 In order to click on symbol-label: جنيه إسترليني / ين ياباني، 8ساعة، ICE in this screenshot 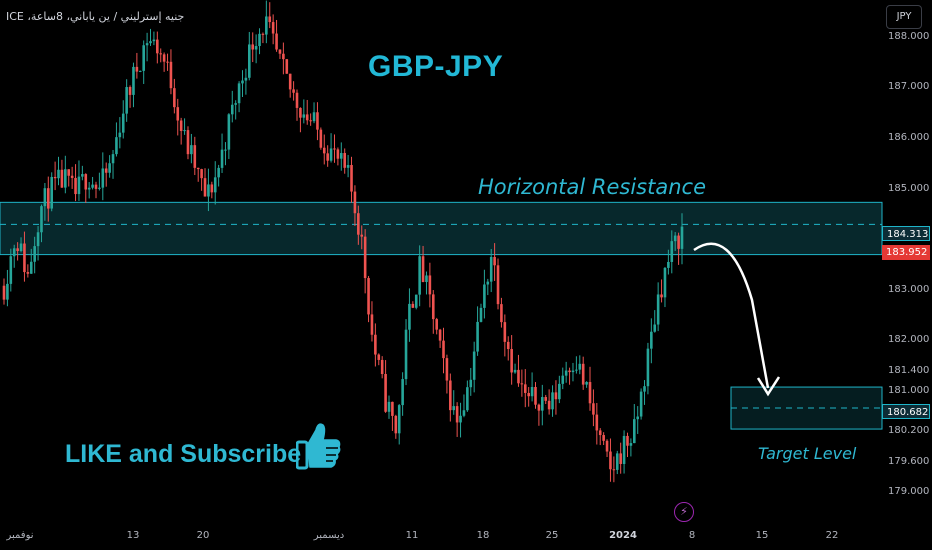, I will do `click(95, 16)`.